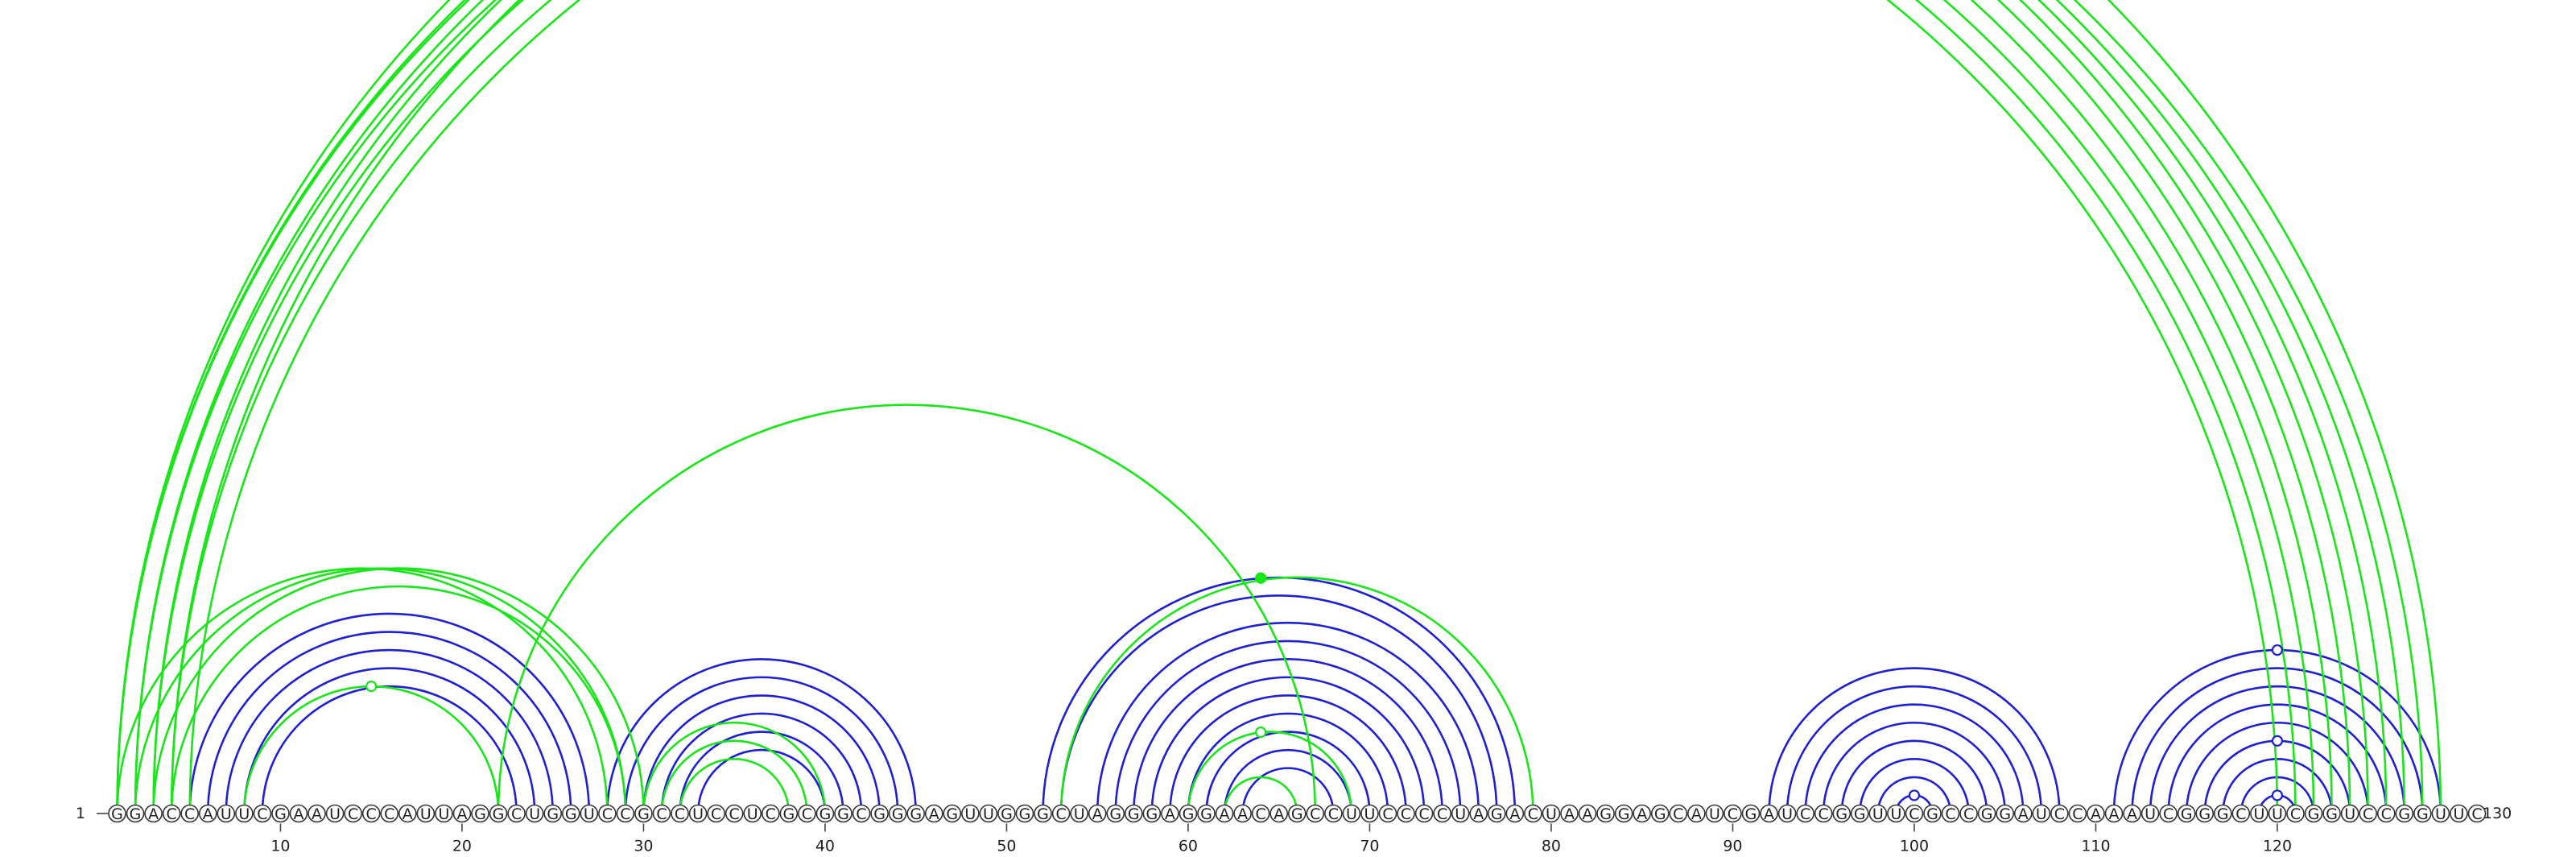 This screenshot has width=2576, height=857. Describe the element at coordinates (2077, 813) in the screenshot. I see `nucleotide-109: C` at that location.